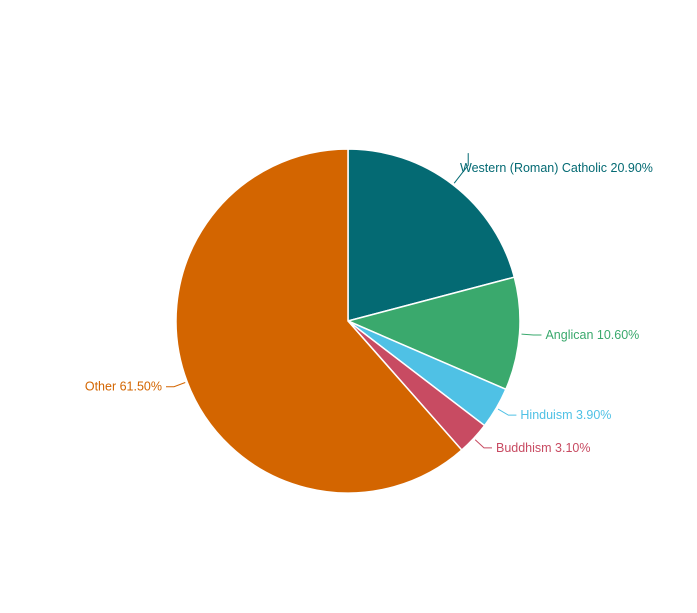 Image resolution: width=697 pixels, height=613 pixels. Describe the element at coordinates (431, 235) in the screenshot. I see `pie-slice-western-roman-catholic` at that location.